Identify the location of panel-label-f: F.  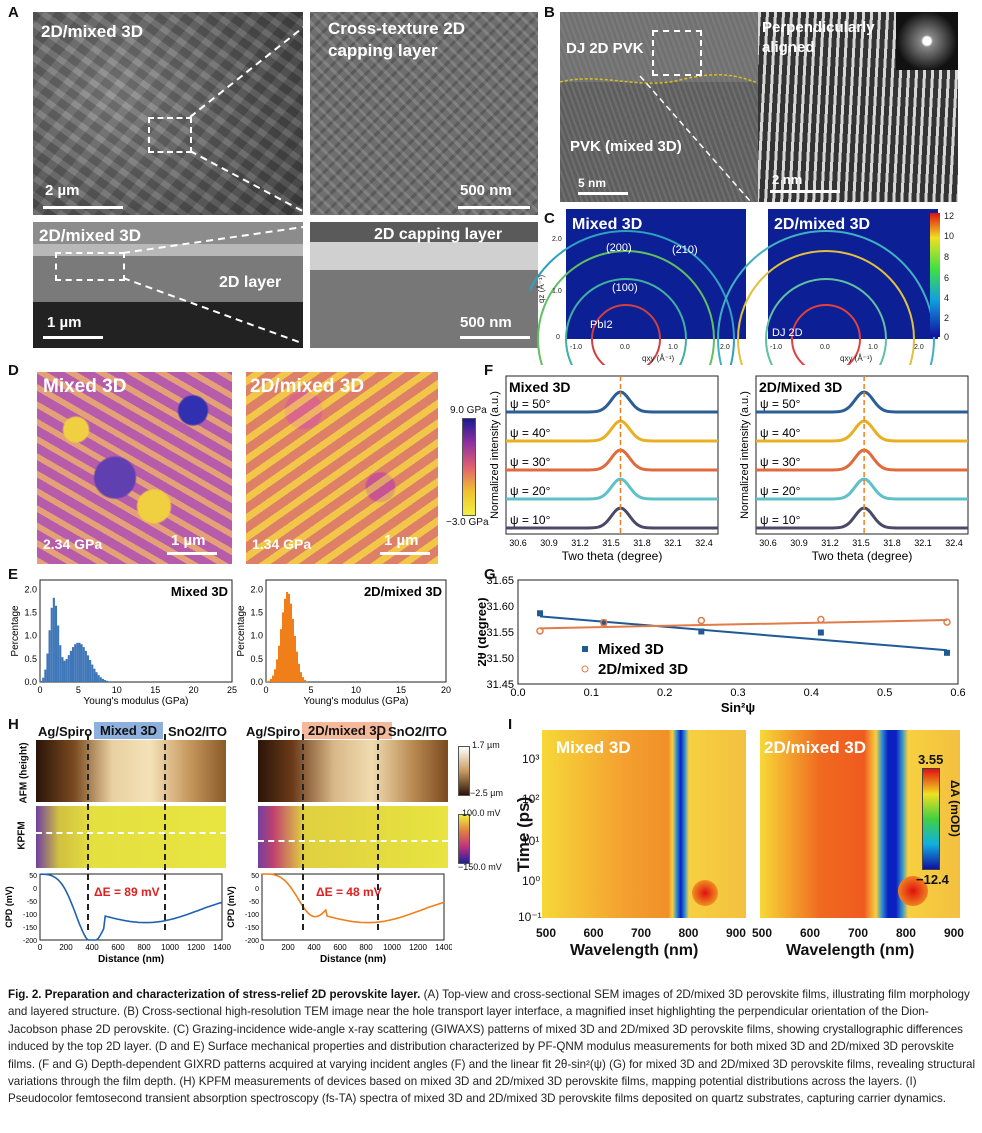
(489, 370).